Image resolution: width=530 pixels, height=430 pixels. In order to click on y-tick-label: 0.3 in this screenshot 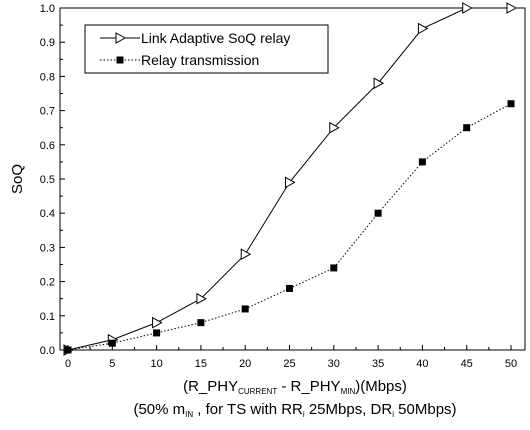, I will do `click(47, 248)`.